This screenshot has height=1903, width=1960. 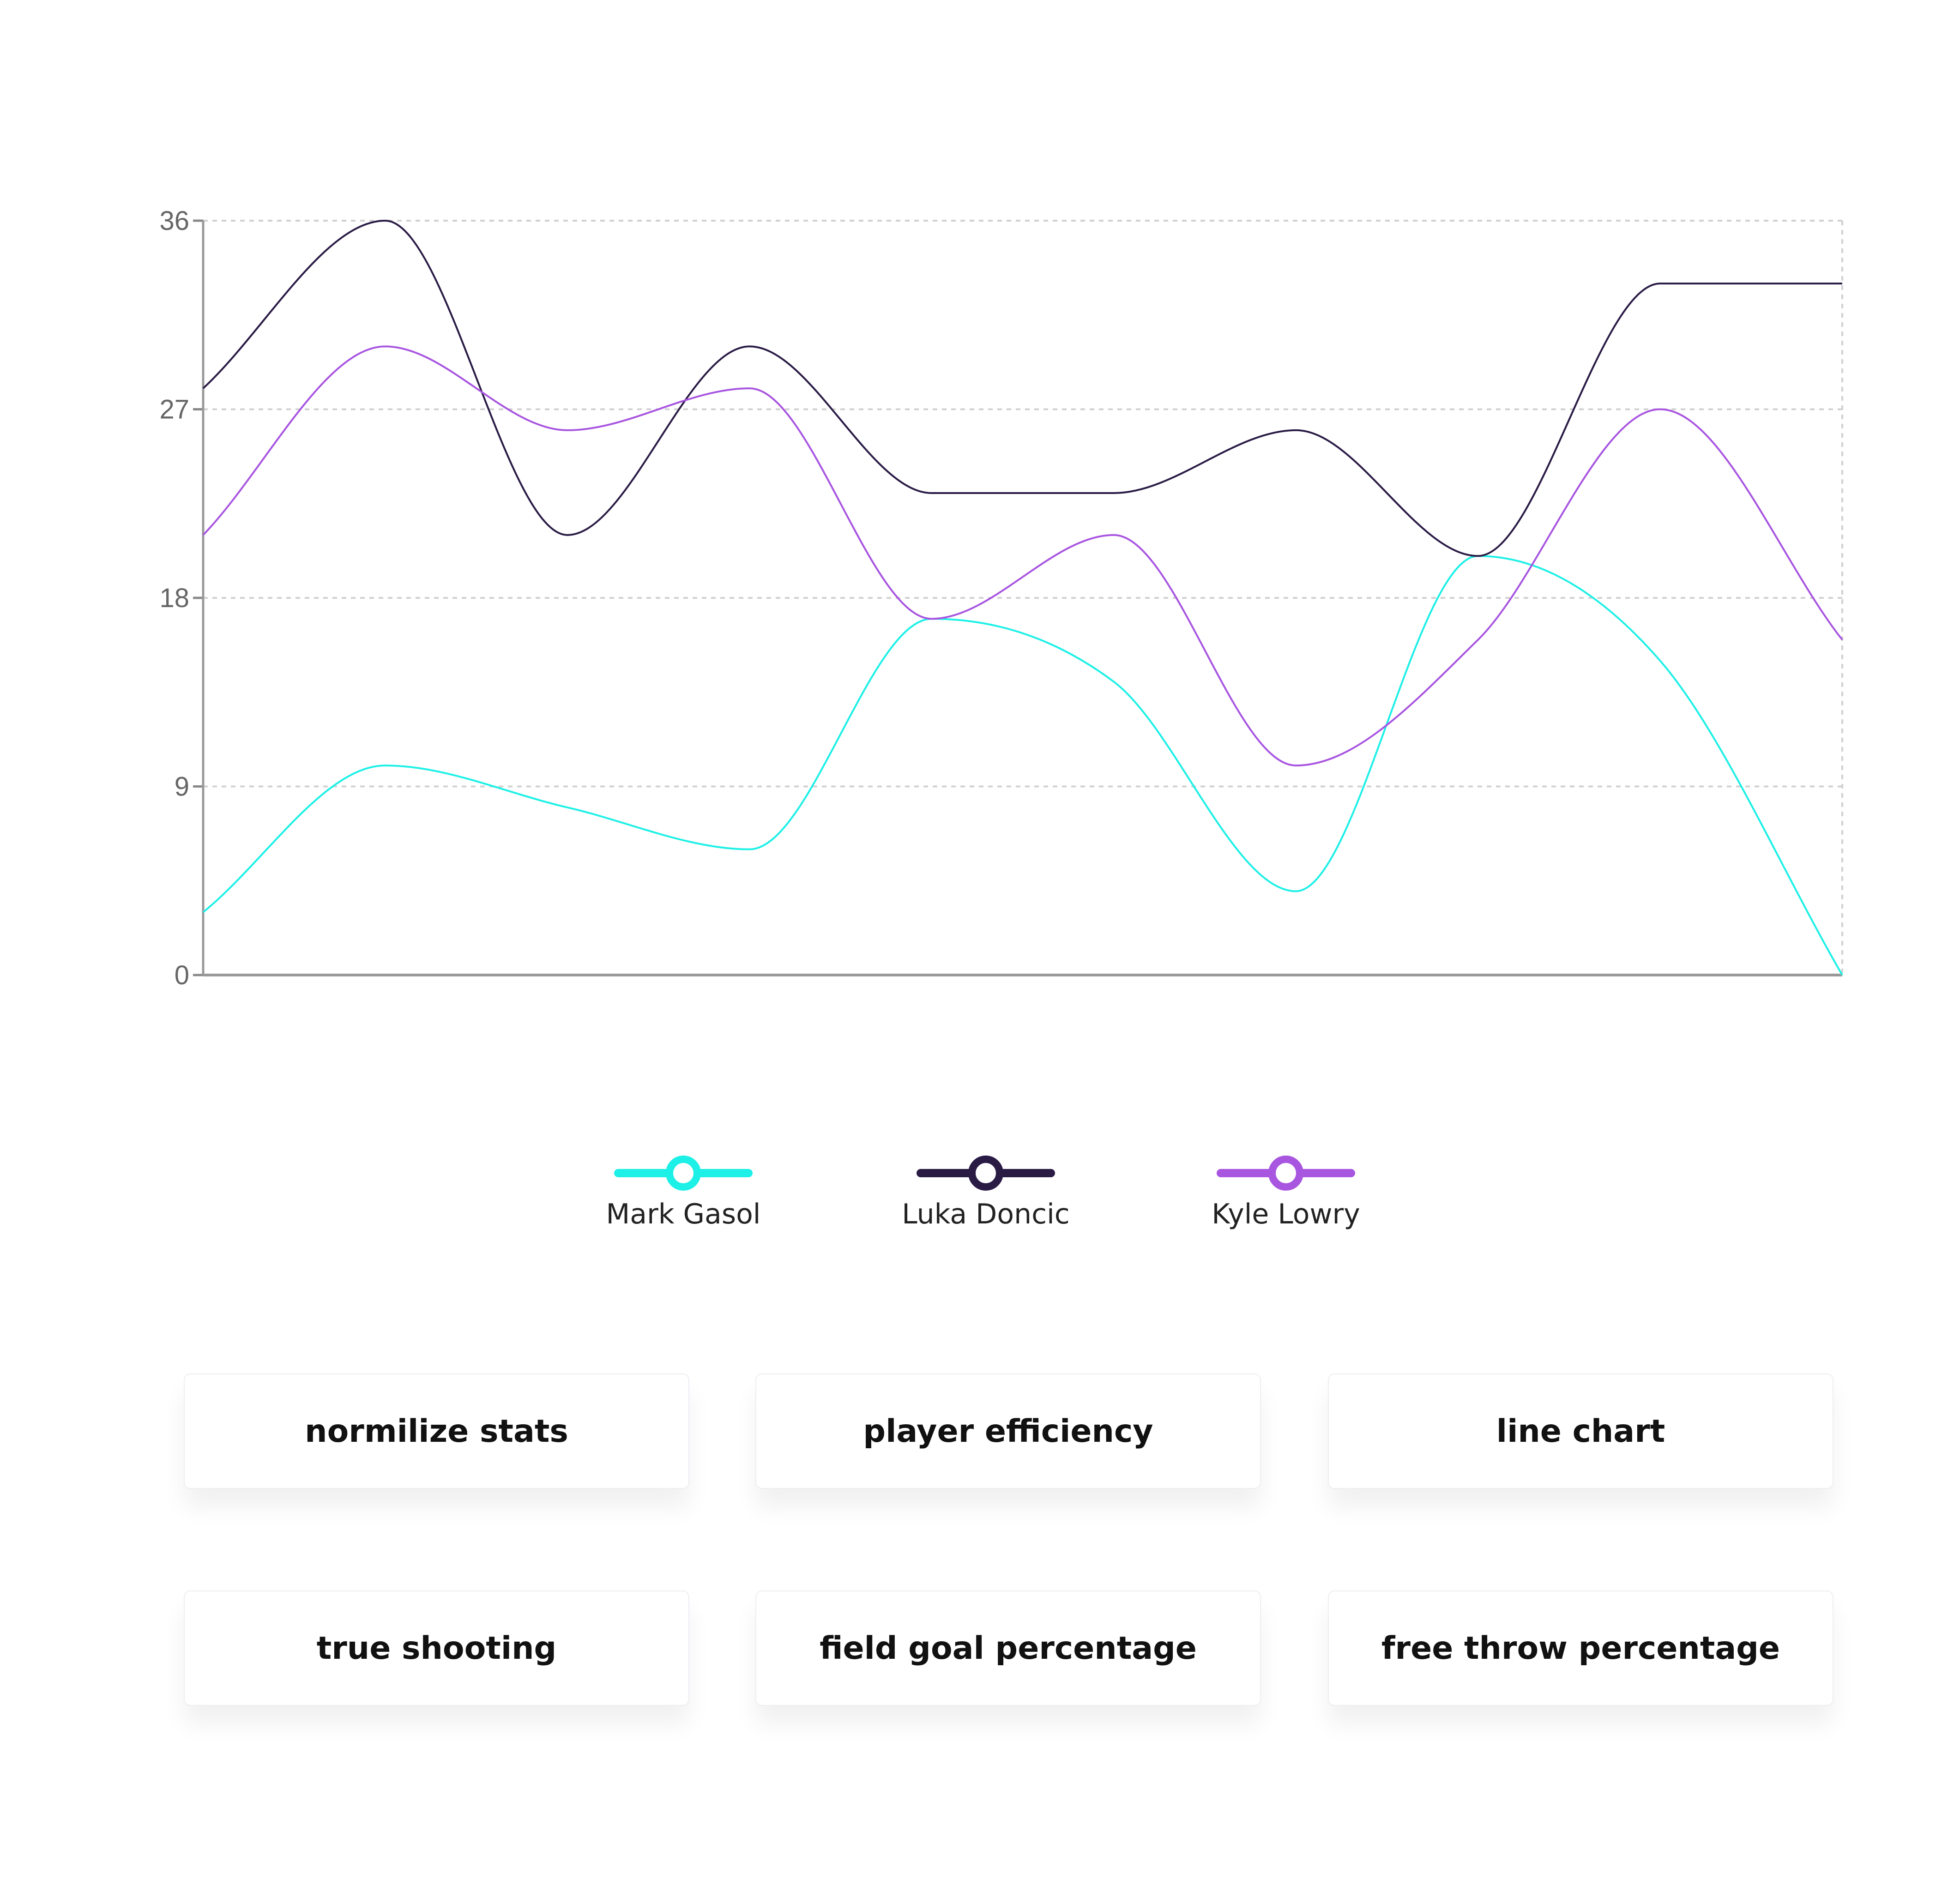 I want to click on legend-item-mark-gasol: Mark Gasol, so click(x=683, y=1193).